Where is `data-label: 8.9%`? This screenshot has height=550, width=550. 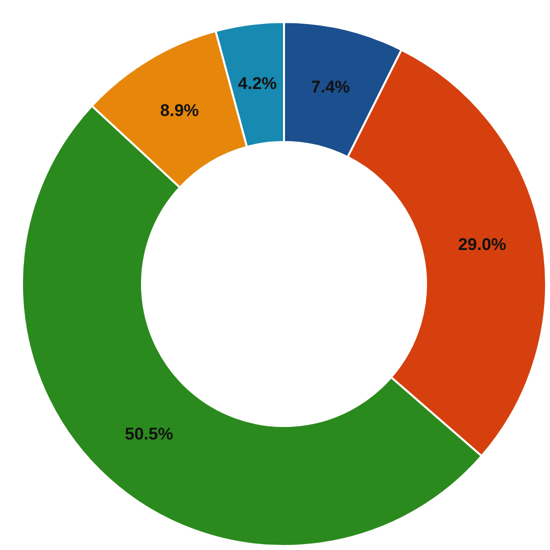 data-label: 8.9% is located at coordinates (179, 110).